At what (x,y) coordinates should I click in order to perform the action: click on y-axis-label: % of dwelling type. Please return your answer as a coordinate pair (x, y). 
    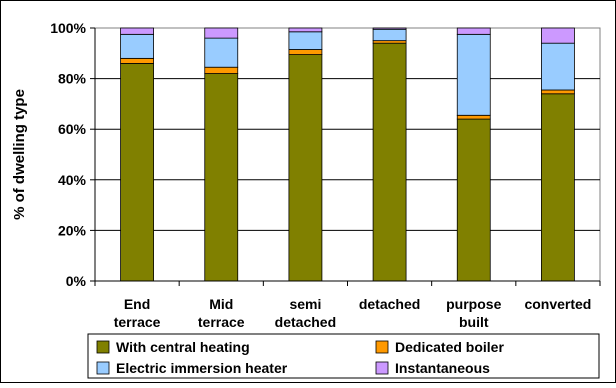
    Looking at the image, I should click on (19, 154).